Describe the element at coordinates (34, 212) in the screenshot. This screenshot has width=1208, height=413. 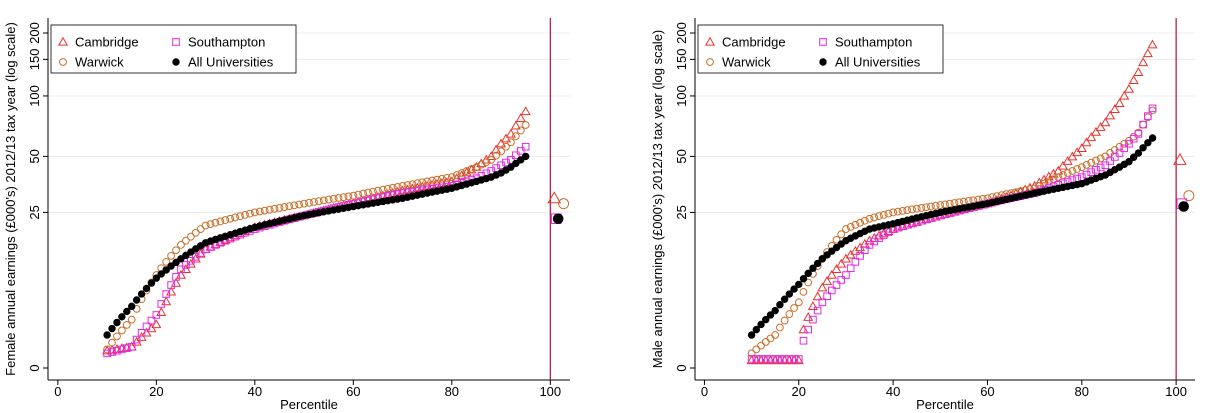
I see `y-tick-label-25: 25` at that location.